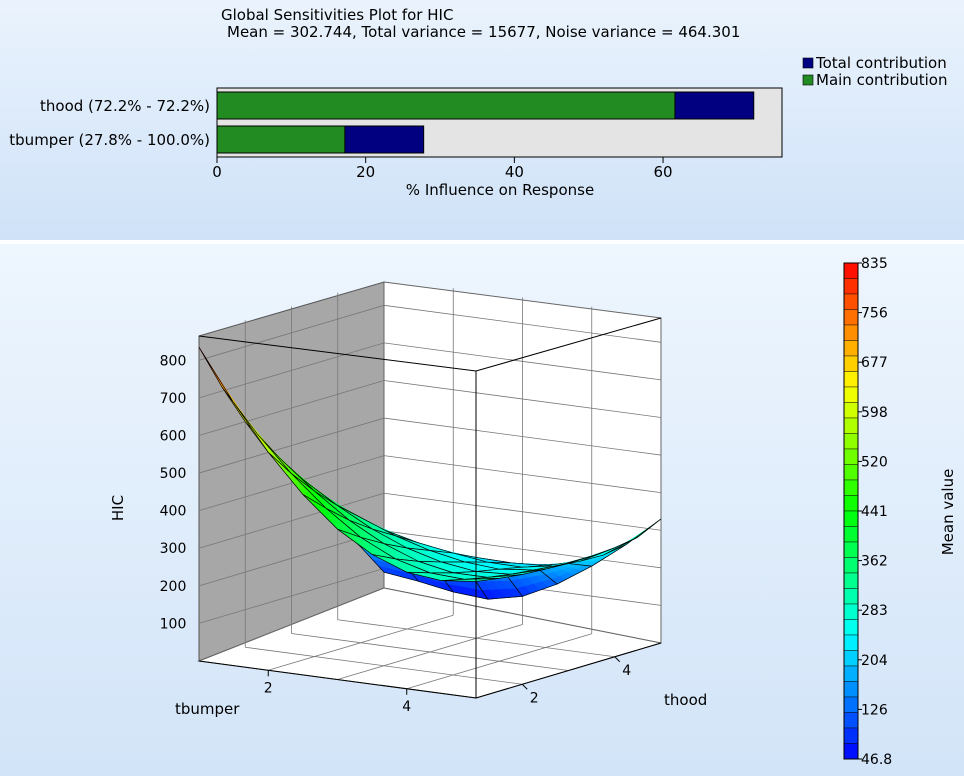 The width and height of the screenshot is (964, 780). I want to click on z-tick-label-6: 700, so click(173, 399).